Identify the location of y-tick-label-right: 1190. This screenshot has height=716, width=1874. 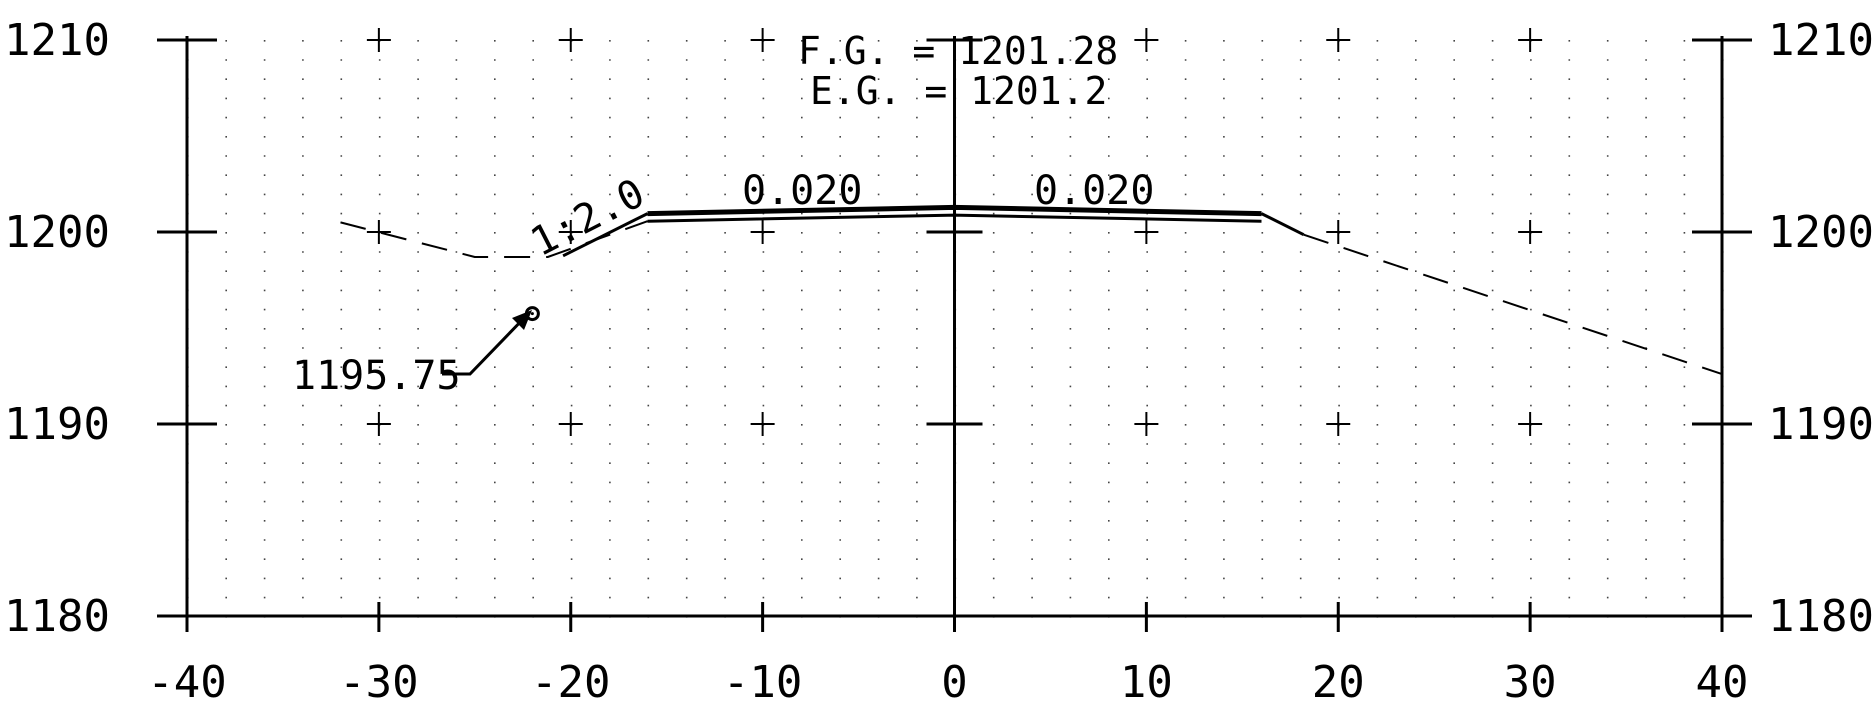
(1821, 424).